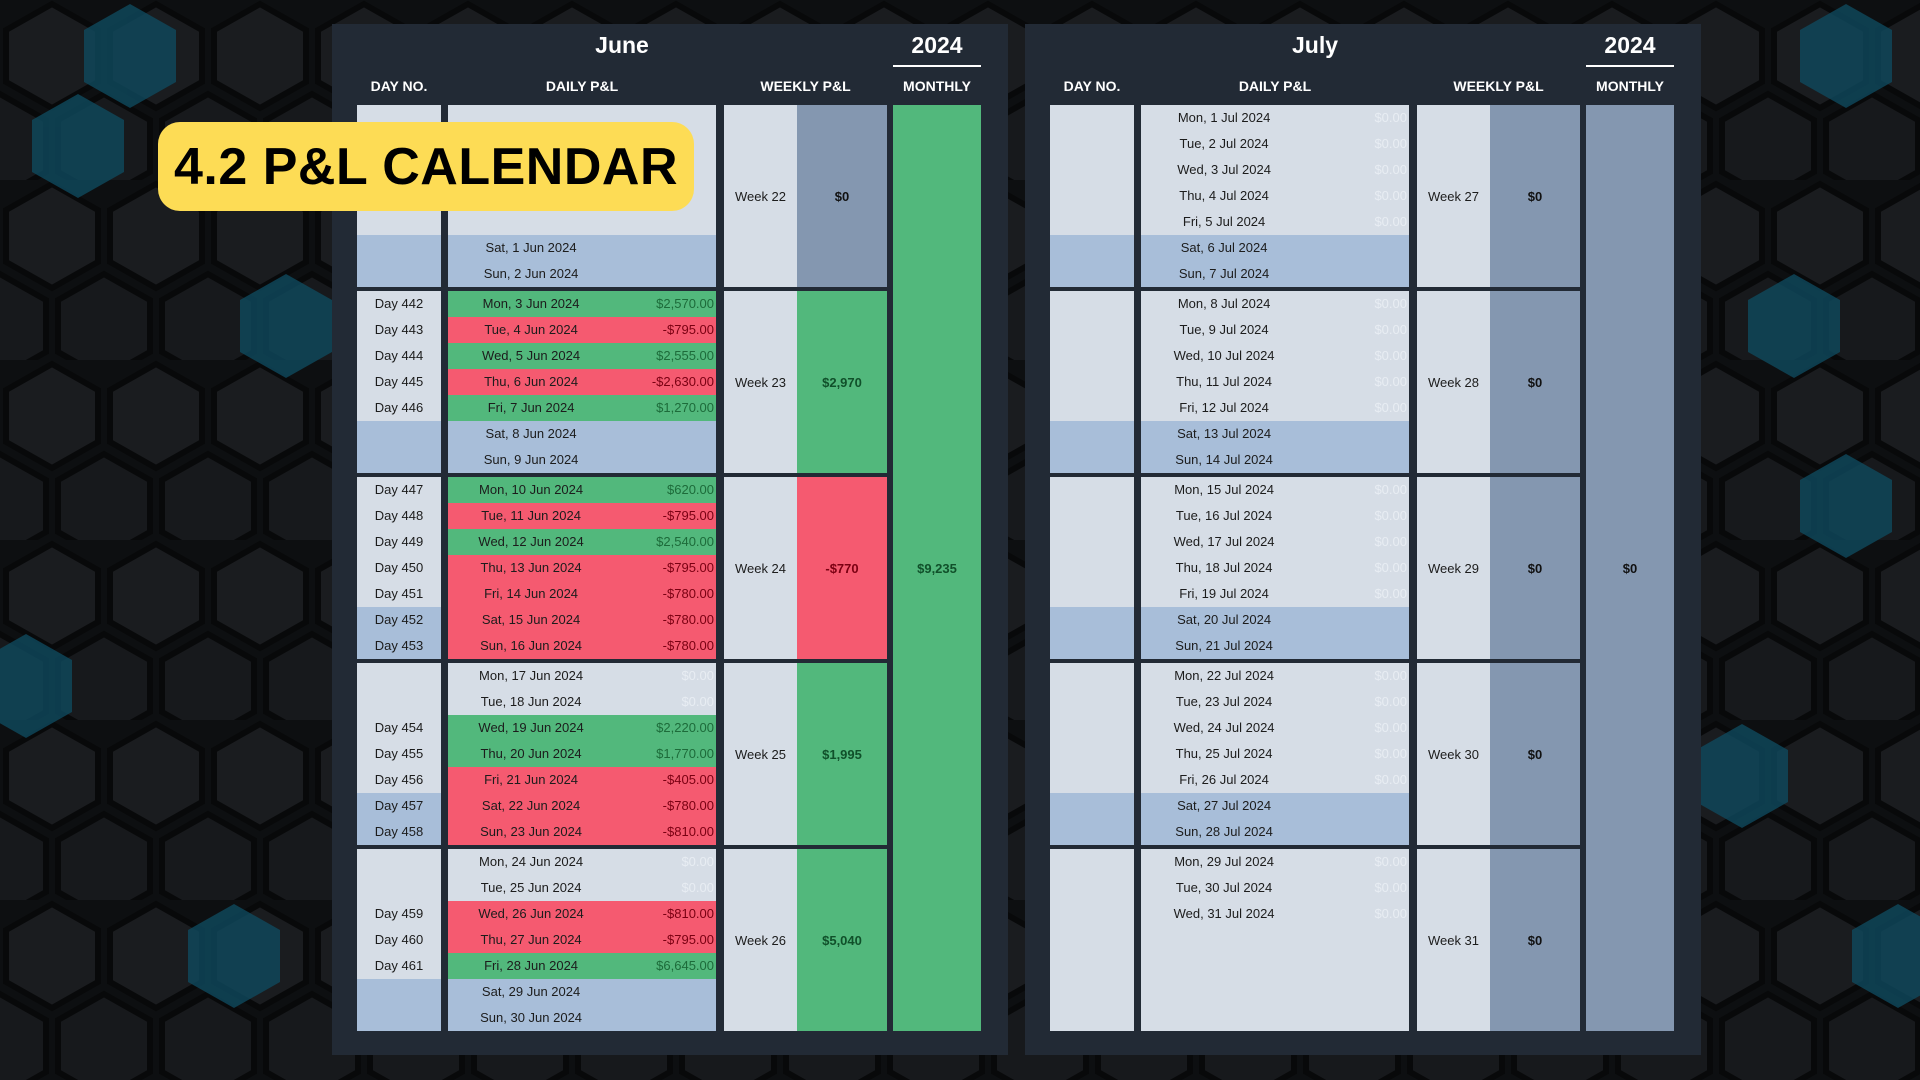  I want to click on daily-pnl-row: Sun, 14 Jul 2024, so click(1275, 460).